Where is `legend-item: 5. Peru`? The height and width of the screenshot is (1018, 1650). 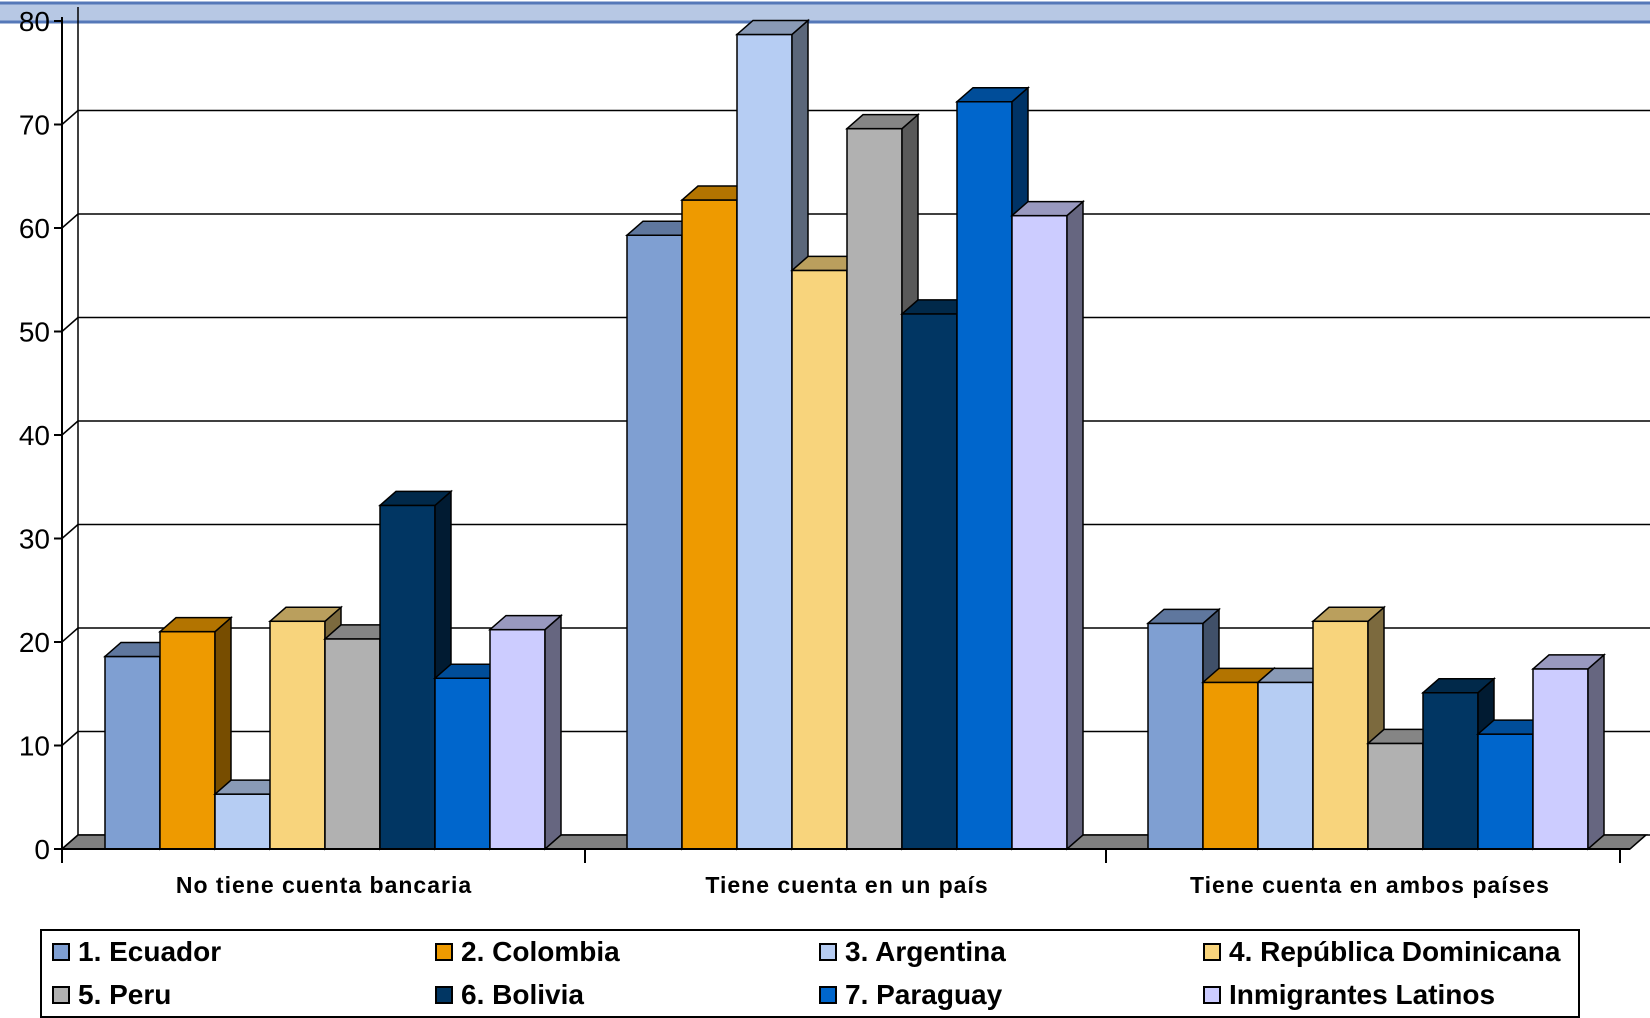 legend-item: 5. Peru is located at coordinates (111, 995).